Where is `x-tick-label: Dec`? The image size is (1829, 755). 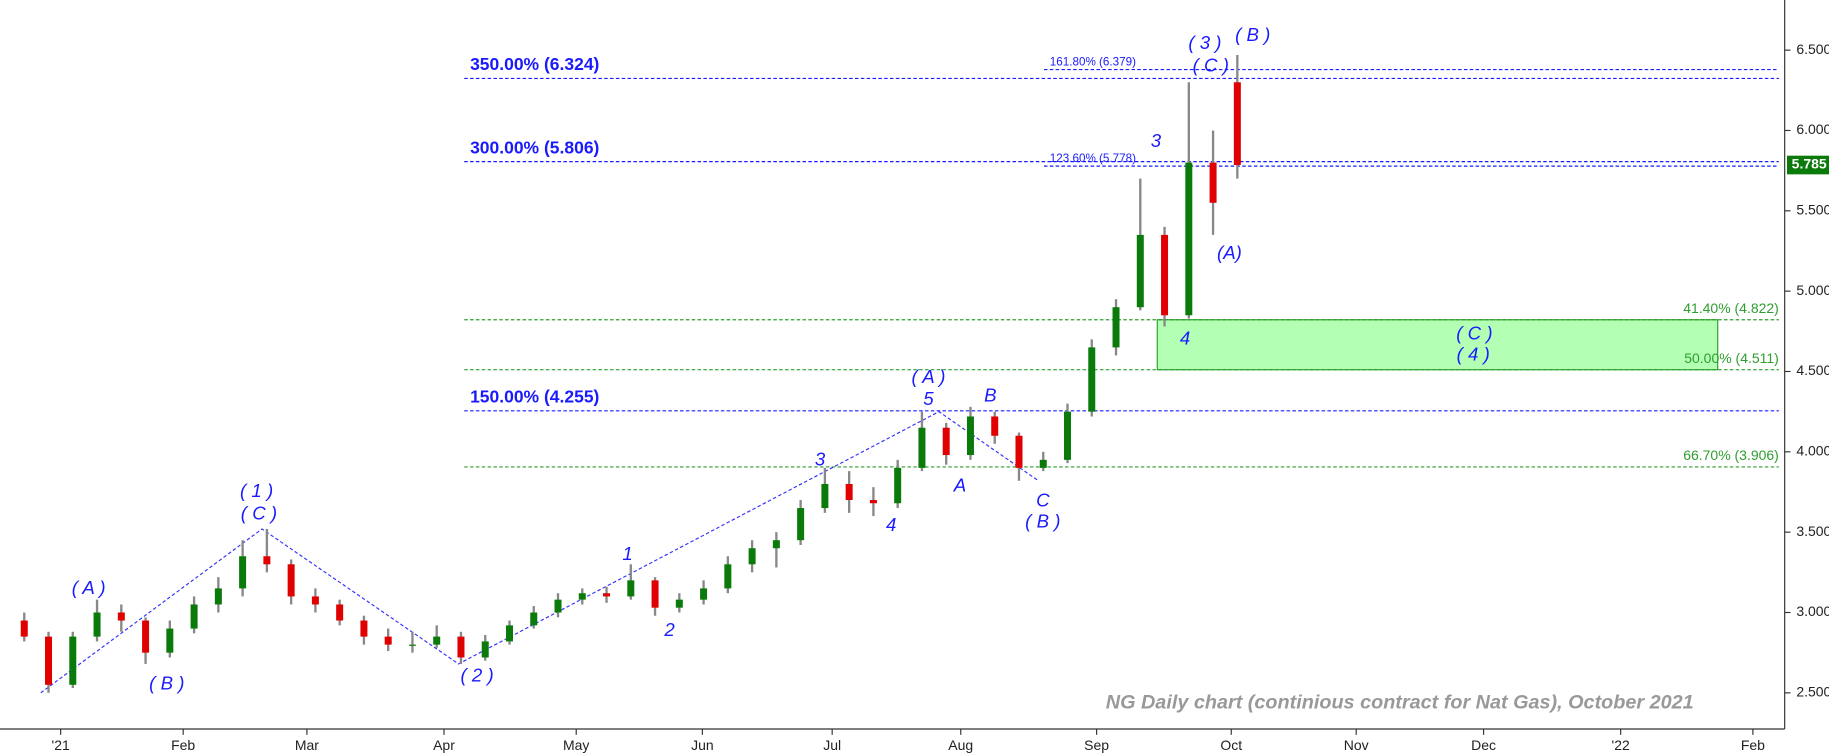
x-tick-label: Dec is located at coordinates (1483, 745).